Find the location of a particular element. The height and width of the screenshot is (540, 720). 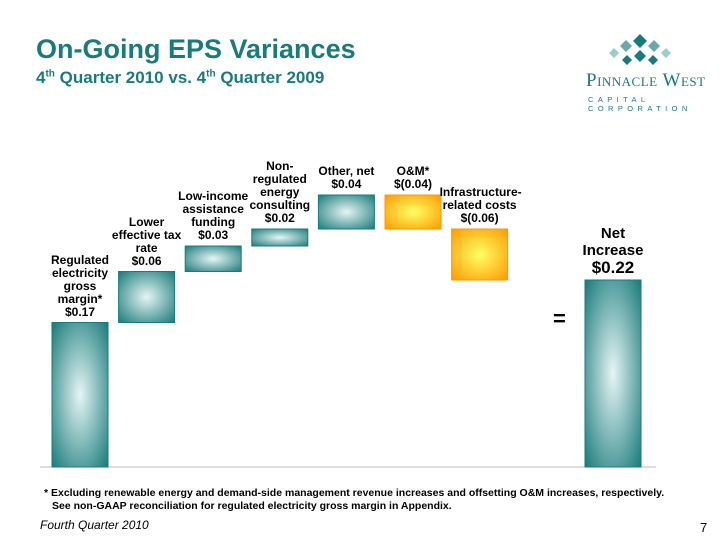

logo-name: Pinnacle West is located at coordinates (646, 80).